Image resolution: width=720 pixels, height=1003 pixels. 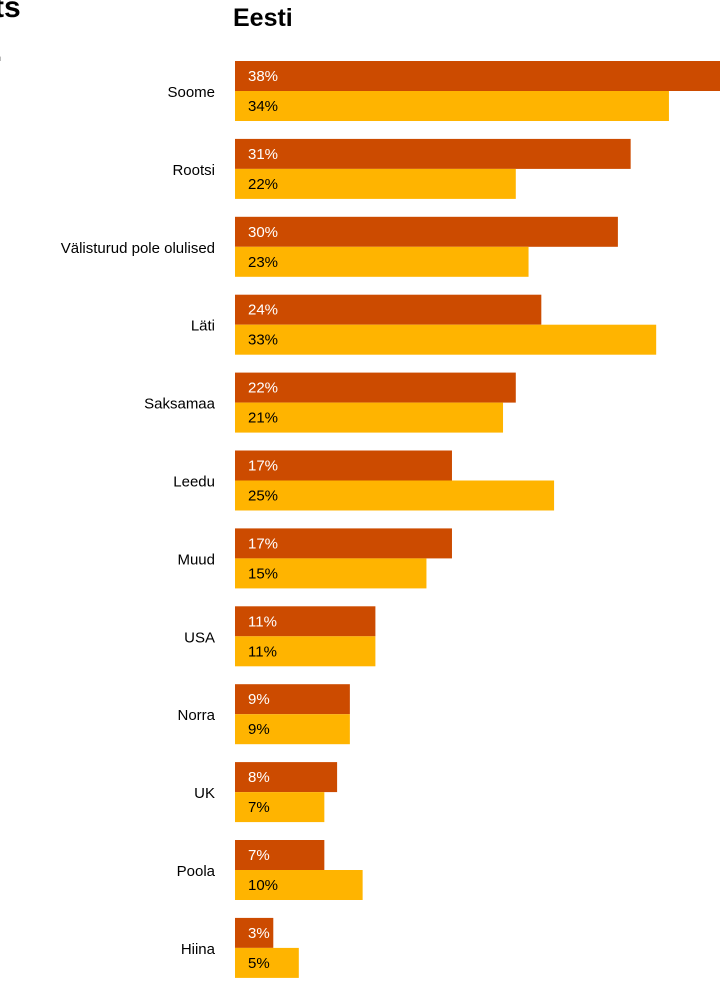 What do you see at coordinates (263, 232) in the screenshot?
I see `bar-value-label: 30%` at bounding box center [263, 232].